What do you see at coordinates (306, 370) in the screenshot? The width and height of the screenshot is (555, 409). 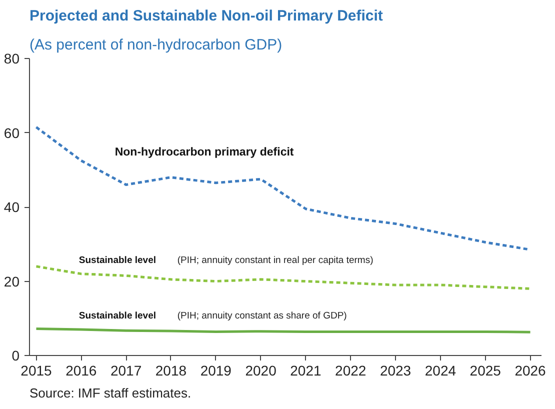 I see `x-tick-label: 2021` at bounding box center [306, 370].